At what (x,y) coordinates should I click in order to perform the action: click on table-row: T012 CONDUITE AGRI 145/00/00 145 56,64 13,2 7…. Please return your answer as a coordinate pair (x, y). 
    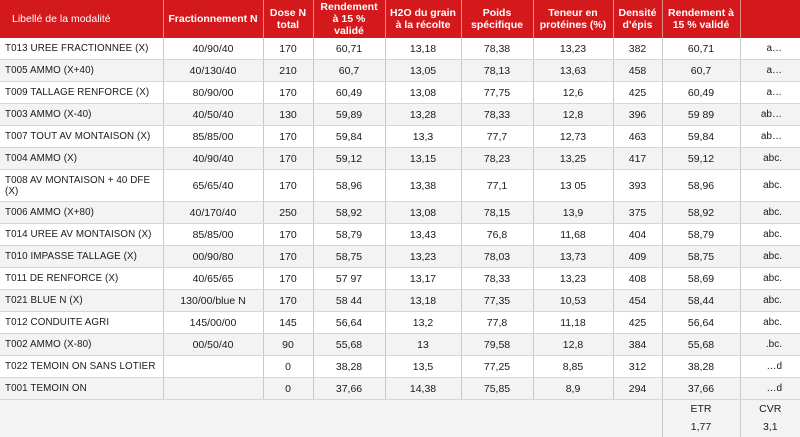
    Looking at the image, I should click on (400, 322).